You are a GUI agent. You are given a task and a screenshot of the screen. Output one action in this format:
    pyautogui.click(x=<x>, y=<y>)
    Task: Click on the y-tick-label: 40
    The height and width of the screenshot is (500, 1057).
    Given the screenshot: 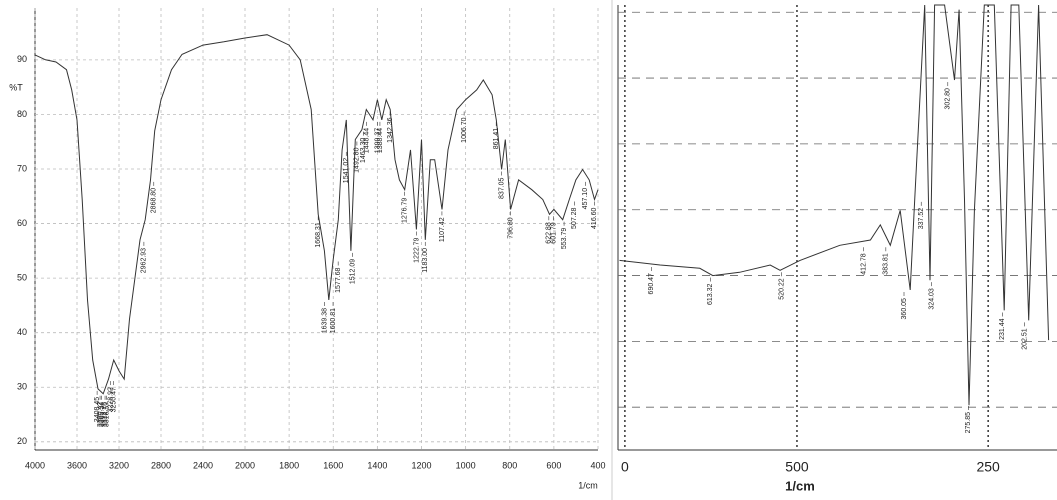 What is the action you would take?
    pyautogui.click(x=22, y=332)
    